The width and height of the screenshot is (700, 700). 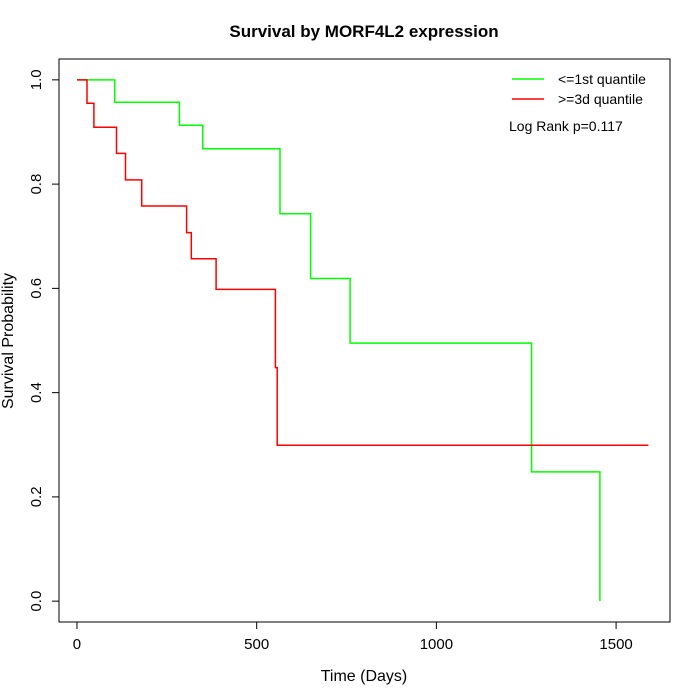 What do you see at coordinates (566, 126) in the screenshot?
I see `log-rank-annotation: Log Rank p=0.117` at bounding box center [566, 126].